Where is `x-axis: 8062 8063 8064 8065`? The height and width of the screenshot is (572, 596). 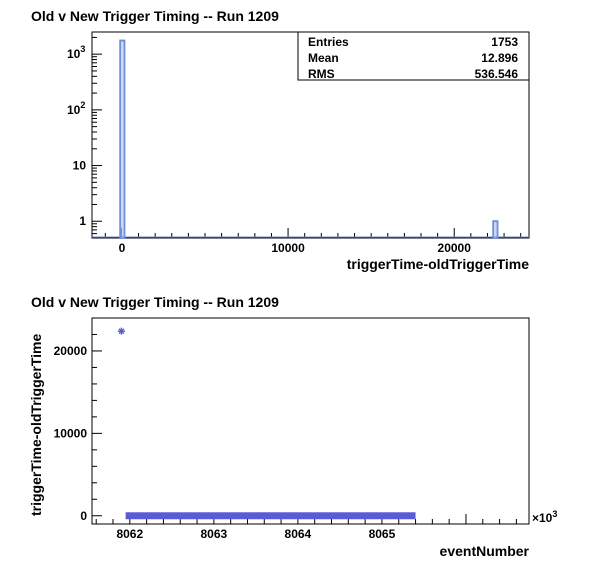
x-axis: 8062 8063 8064 8065 is located at coordinates (306, 527).